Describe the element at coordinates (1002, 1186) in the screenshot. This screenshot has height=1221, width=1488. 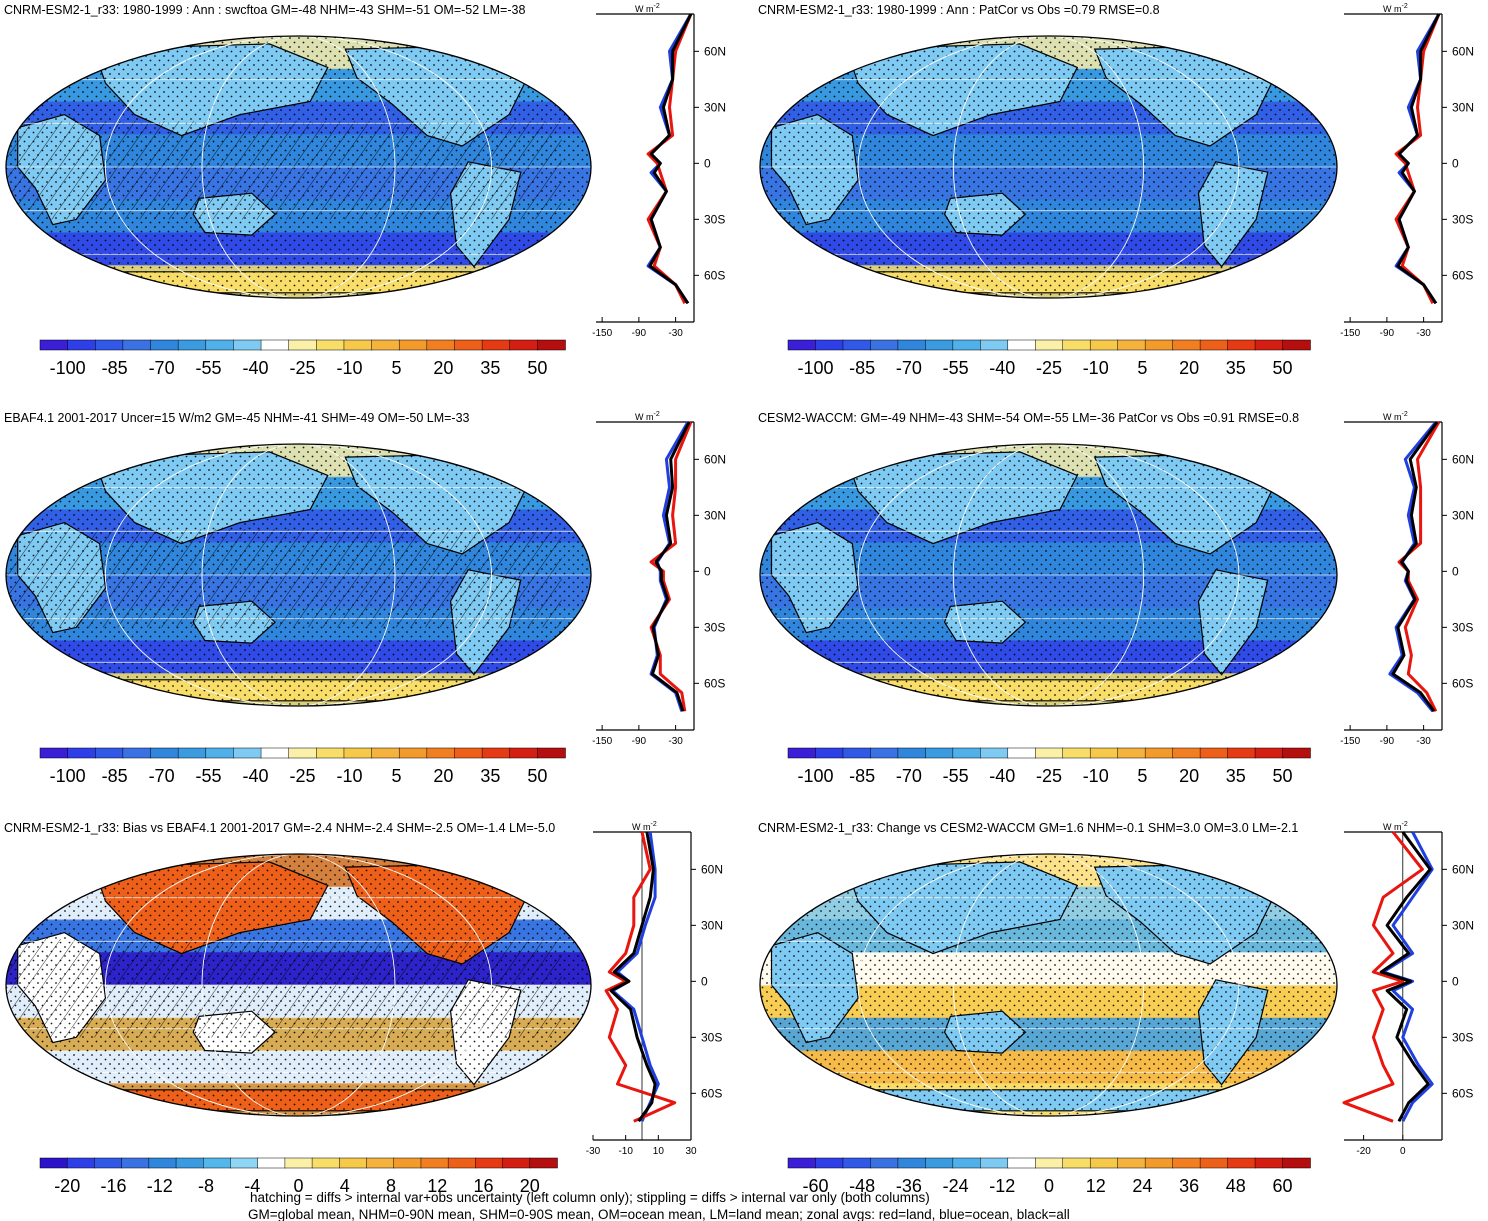
I see `colorbar-label: -12` at that location.